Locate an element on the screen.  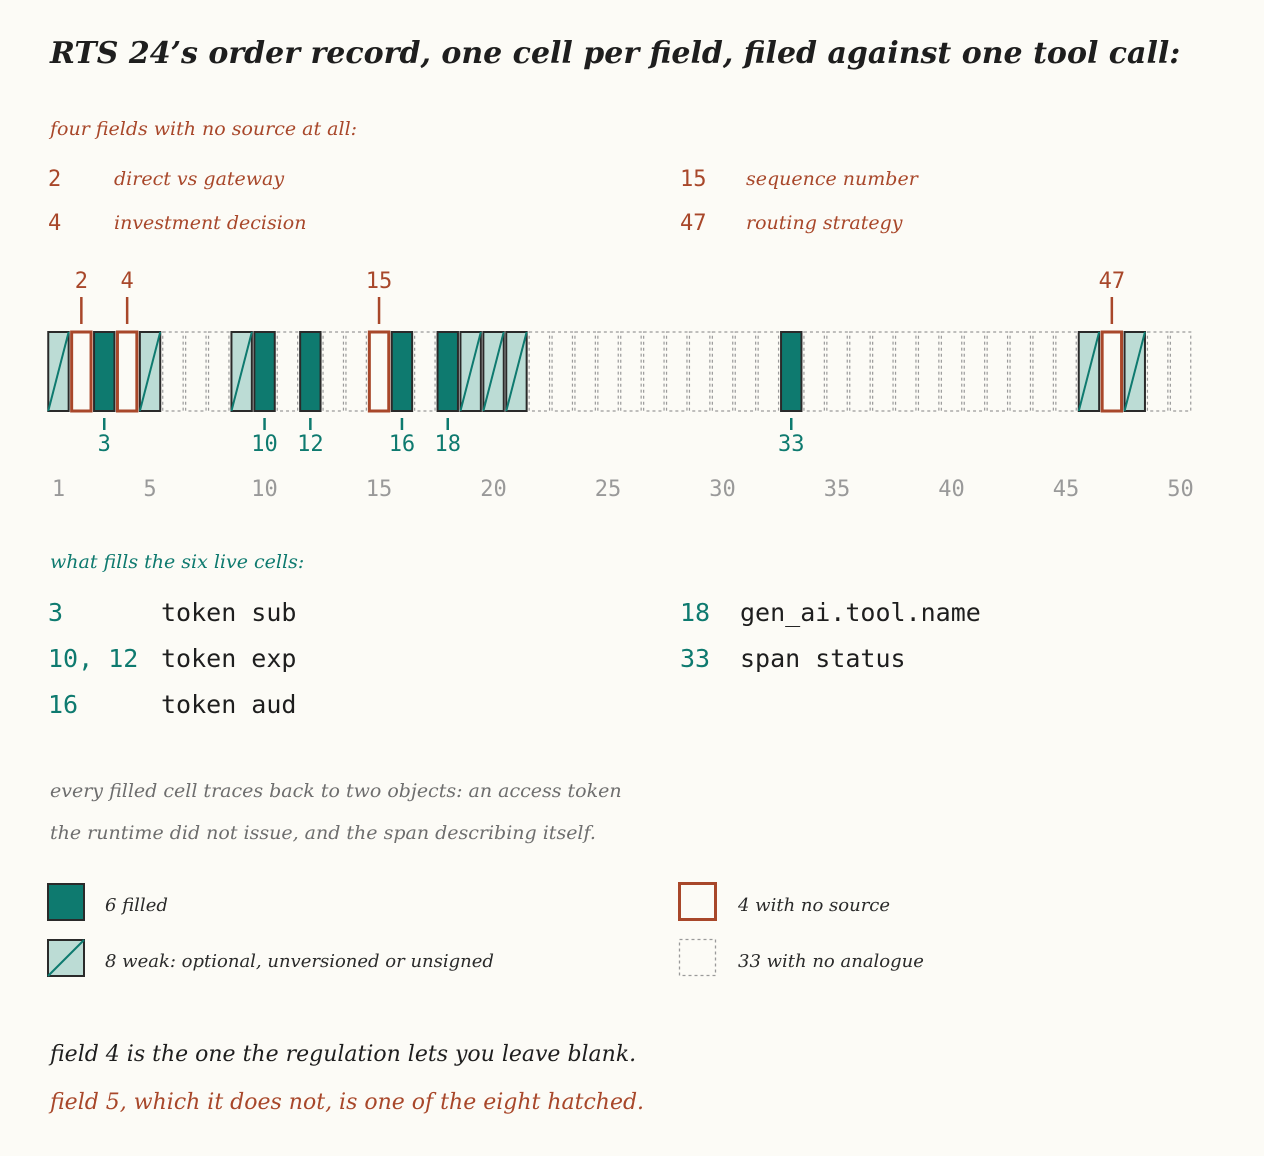
live-field-value: token sub is located at coordinates (229, 612).